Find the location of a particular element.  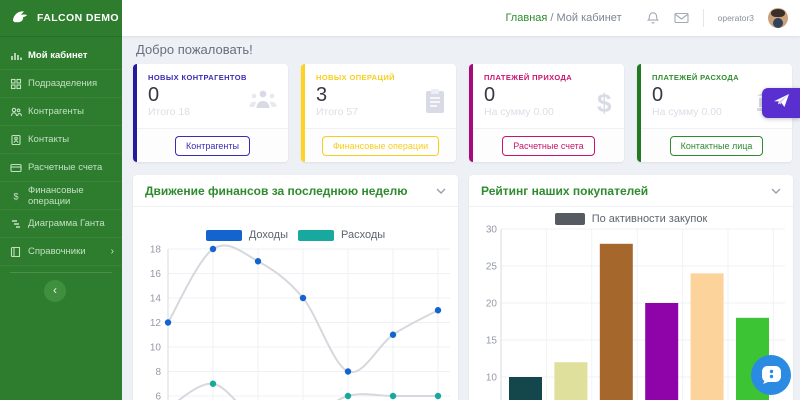

telegram-send-button is located at coordinates (781, 103).